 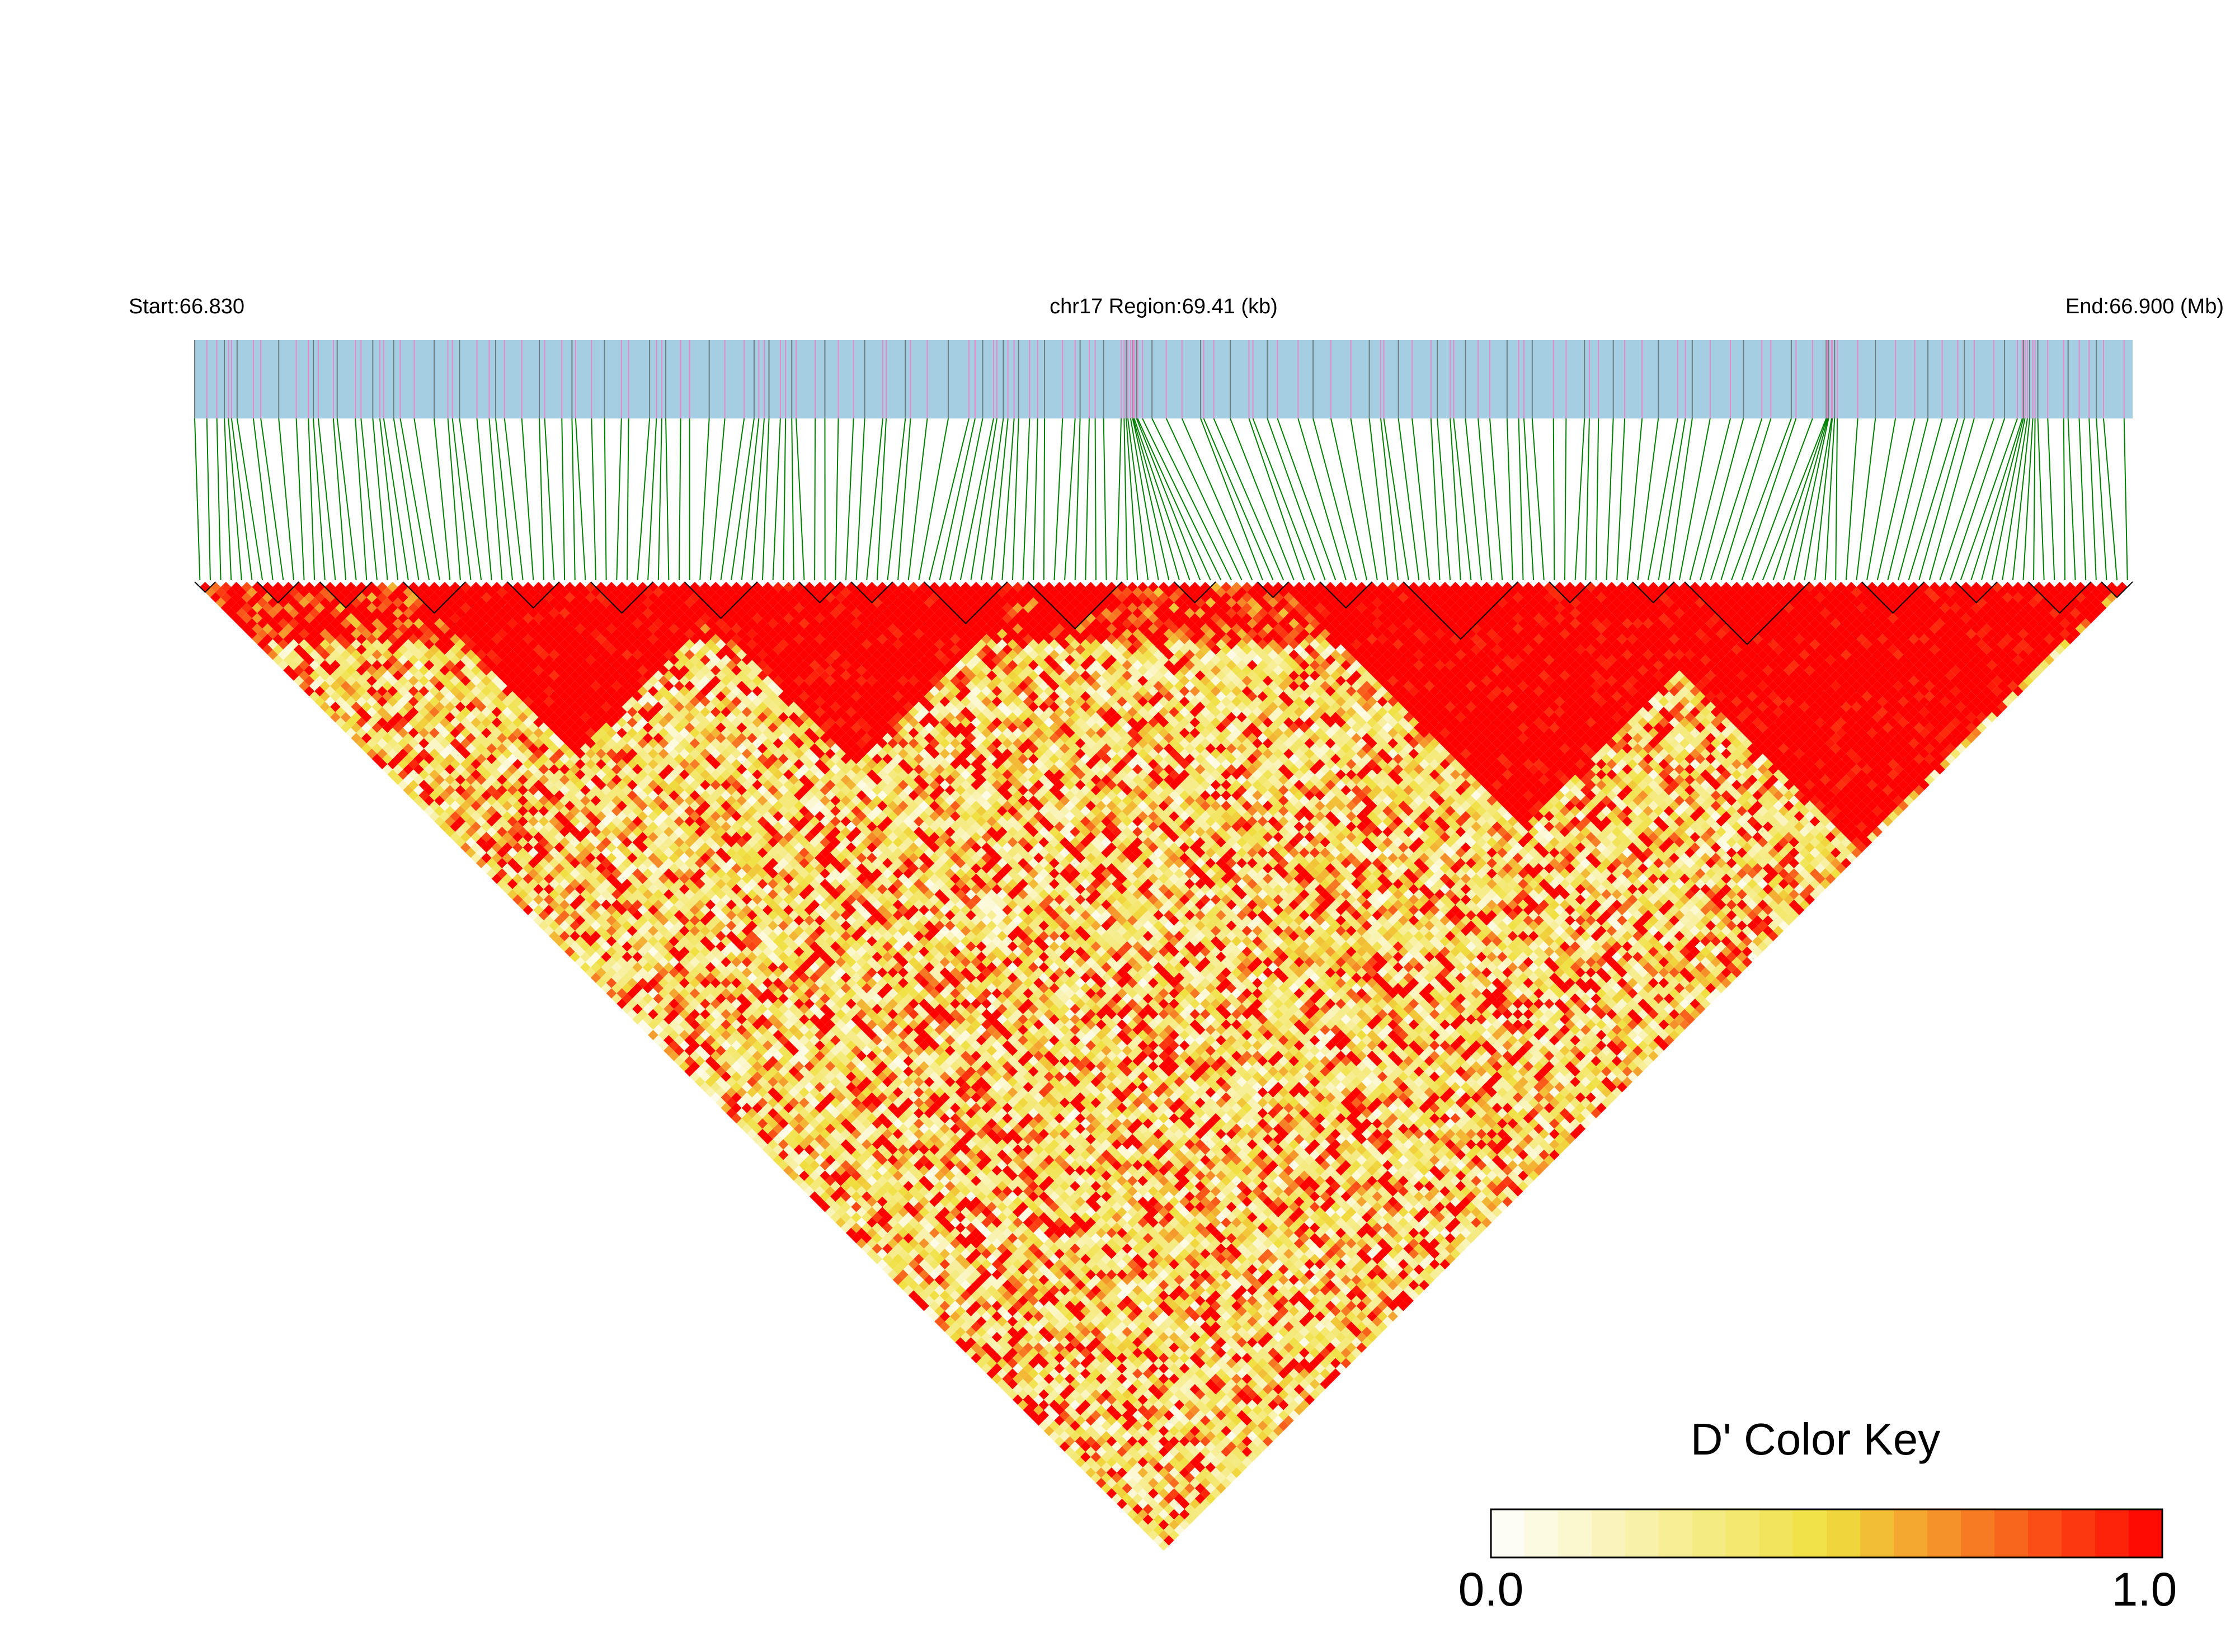 I want to click on track-background, so click(x=1164, y=379).